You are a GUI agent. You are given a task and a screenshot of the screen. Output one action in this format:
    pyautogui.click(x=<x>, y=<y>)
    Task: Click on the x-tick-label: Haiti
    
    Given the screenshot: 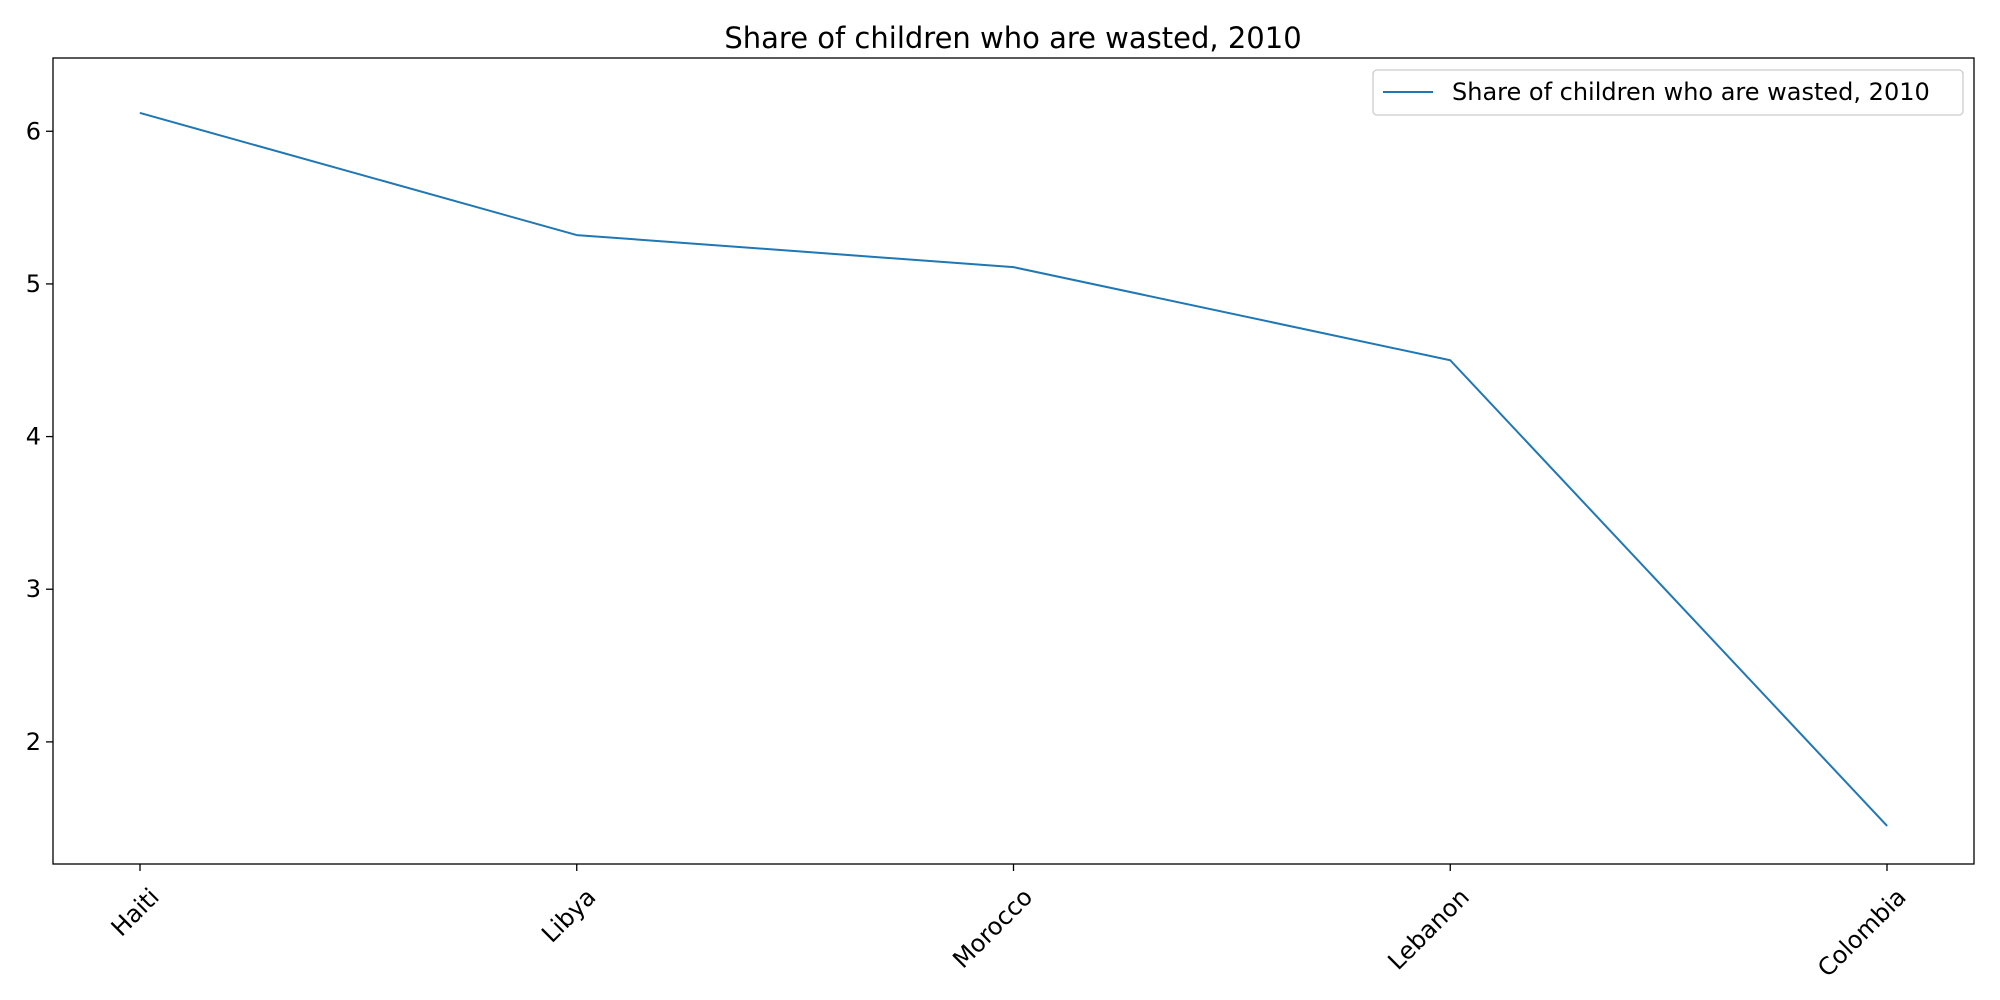 What is the action you would take?
    pyautogui.click(x=135, y=912)
    